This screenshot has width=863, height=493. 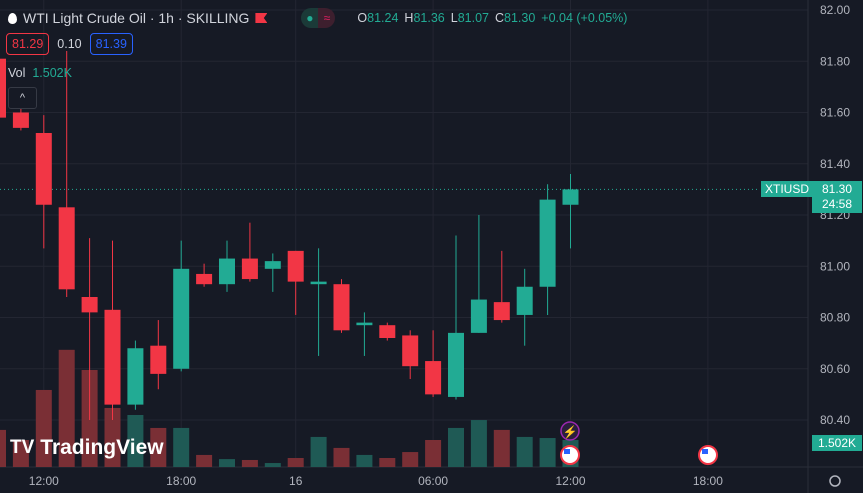 I want to click on h-label: H, so click(x=409, y=18).